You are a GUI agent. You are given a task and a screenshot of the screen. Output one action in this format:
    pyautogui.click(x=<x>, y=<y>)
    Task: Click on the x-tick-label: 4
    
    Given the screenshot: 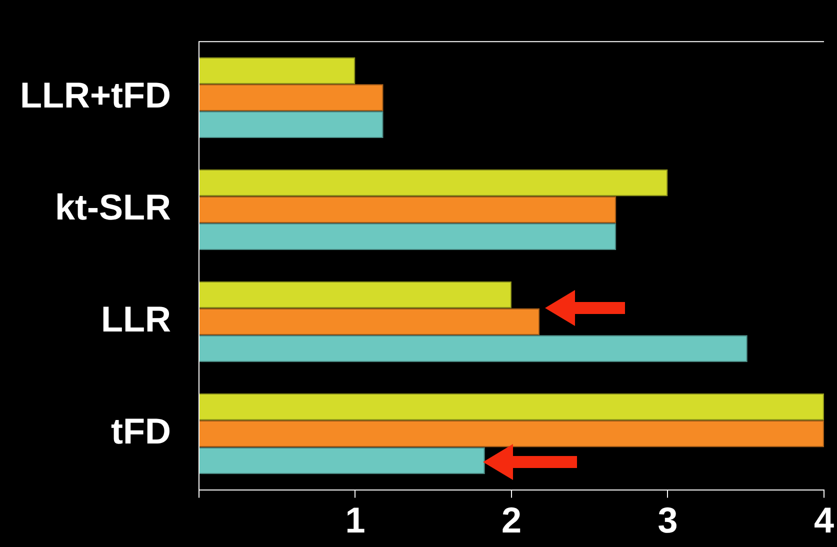 What is the action you would take?
    pyautogui.click(x=824, y=519)
    